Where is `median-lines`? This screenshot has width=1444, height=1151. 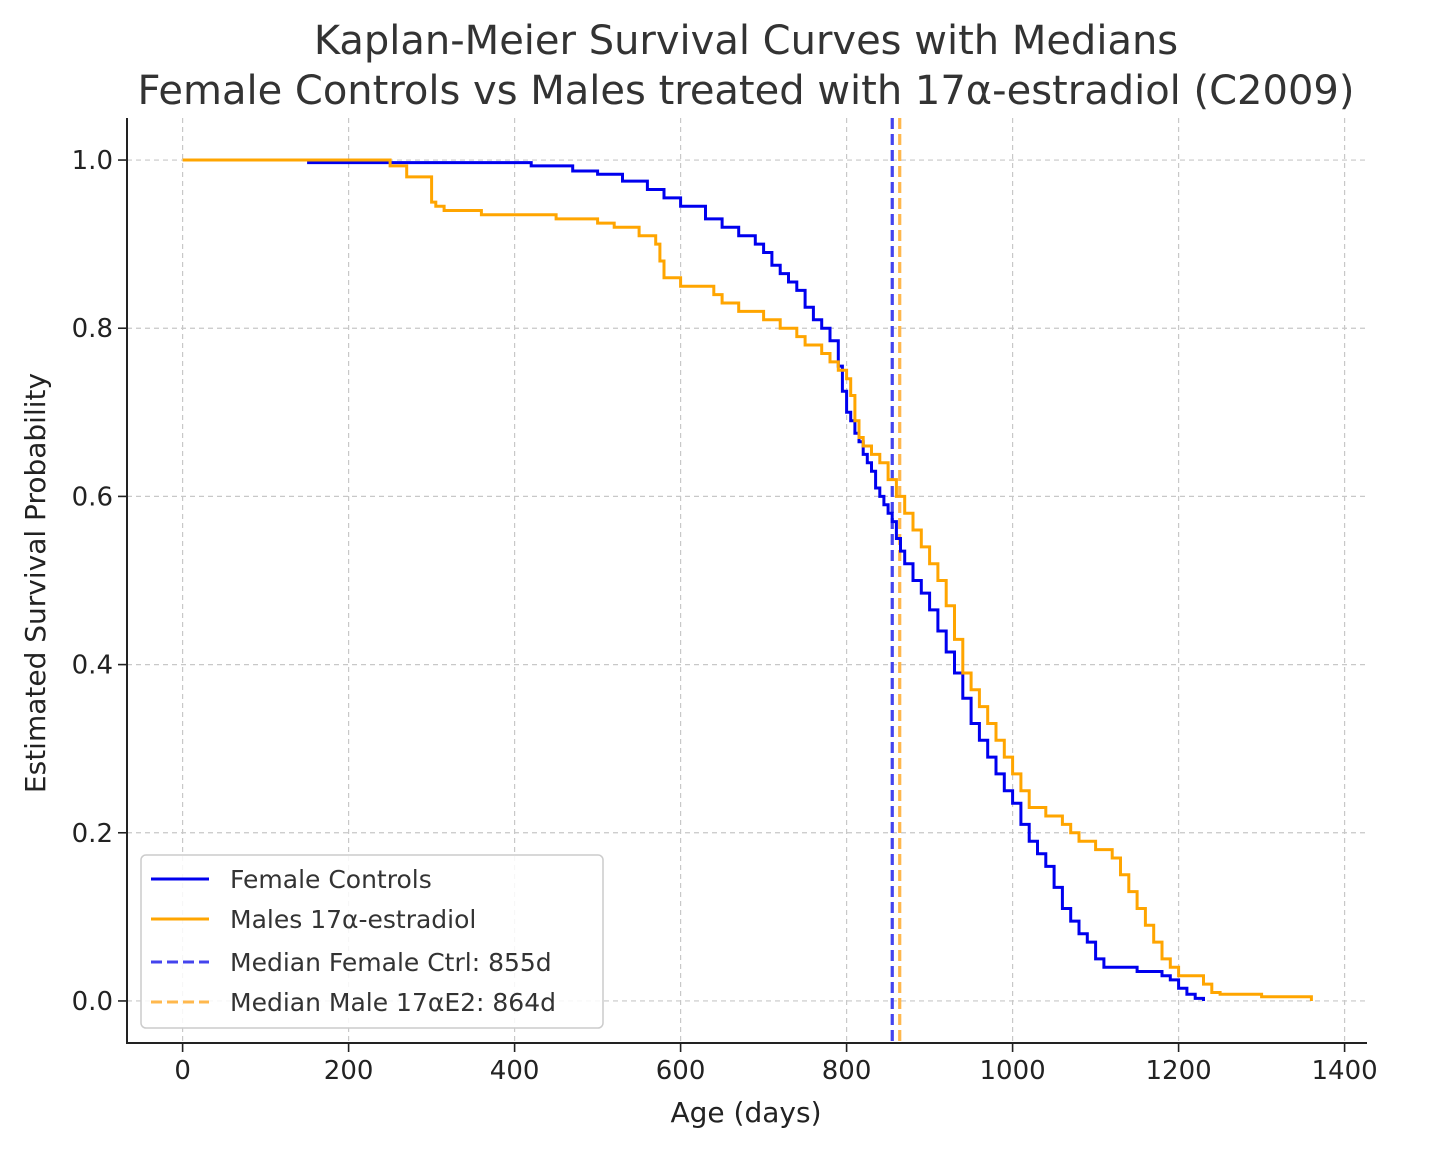
median-lines is located at coordinates (896, 580).